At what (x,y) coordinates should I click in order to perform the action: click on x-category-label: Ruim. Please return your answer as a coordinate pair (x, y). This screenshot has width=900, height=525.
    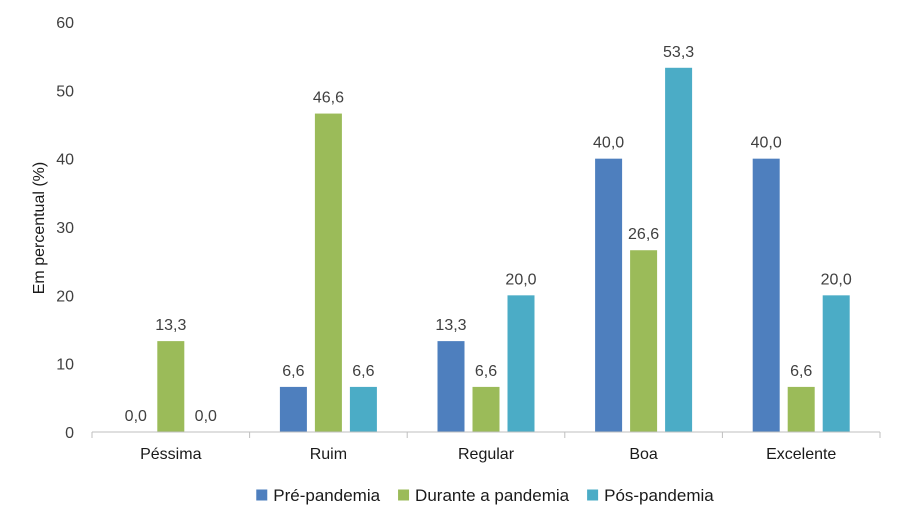
    Looking at the image, I should click on (328, 454).